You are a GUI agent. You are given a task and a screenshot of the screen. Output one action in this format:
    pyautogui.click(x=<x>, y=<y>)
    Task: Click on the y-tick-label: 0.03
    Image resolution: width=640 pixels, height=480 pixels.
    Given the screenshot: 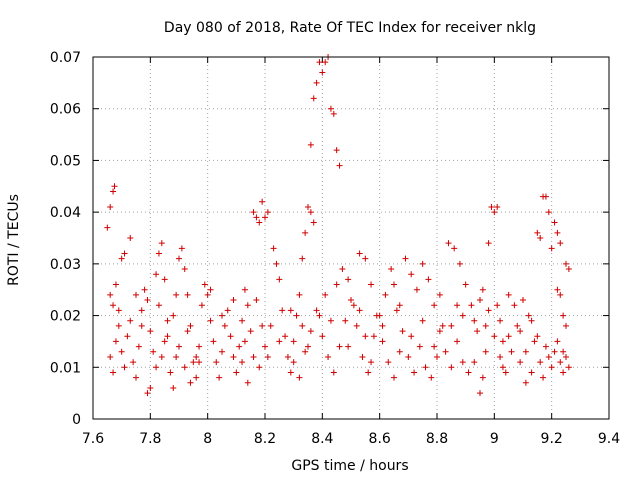 What is the action you would take?
    pyautogui.click(x=65, y=265)
    